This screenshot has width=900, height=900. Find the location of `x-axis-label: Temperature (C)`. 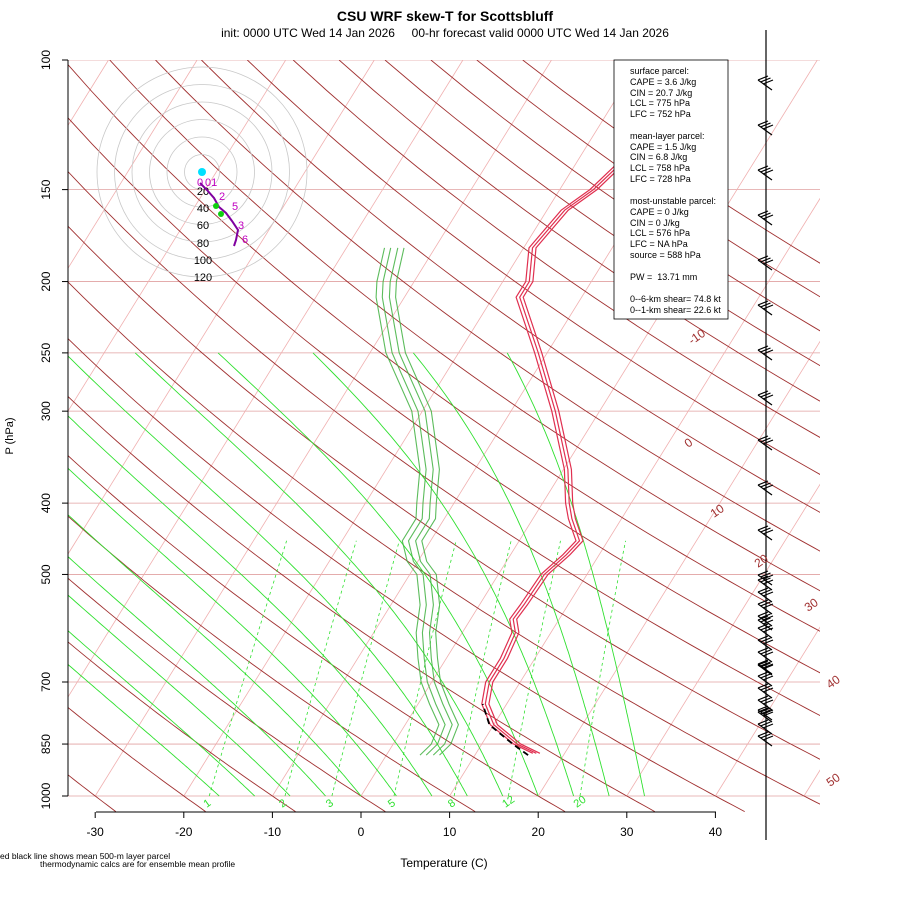

x-axis-label: Temperature (C) is located at coordinates (443, 863).